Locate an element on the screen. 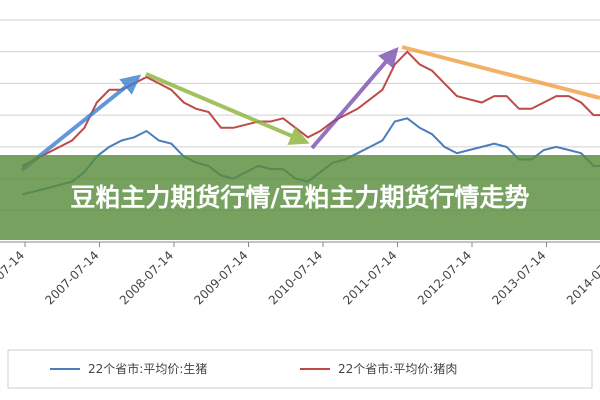 The height and width of the screenshot is (400, 600). x-tick-label: 2008-07-14 is located at coordinates (146, 277).